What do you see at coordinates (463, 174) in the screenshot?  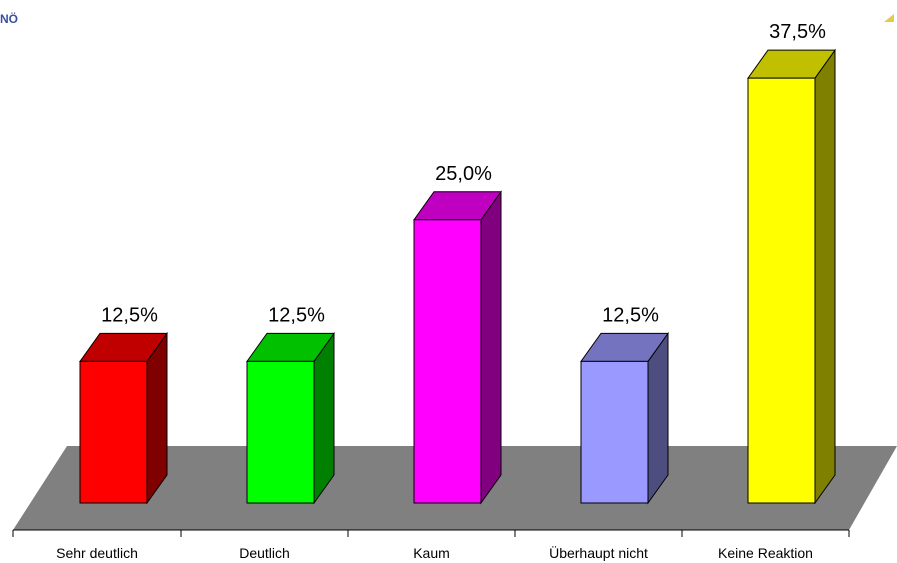 I see `data-label: 25,0%` at bounding box center [463, 174].